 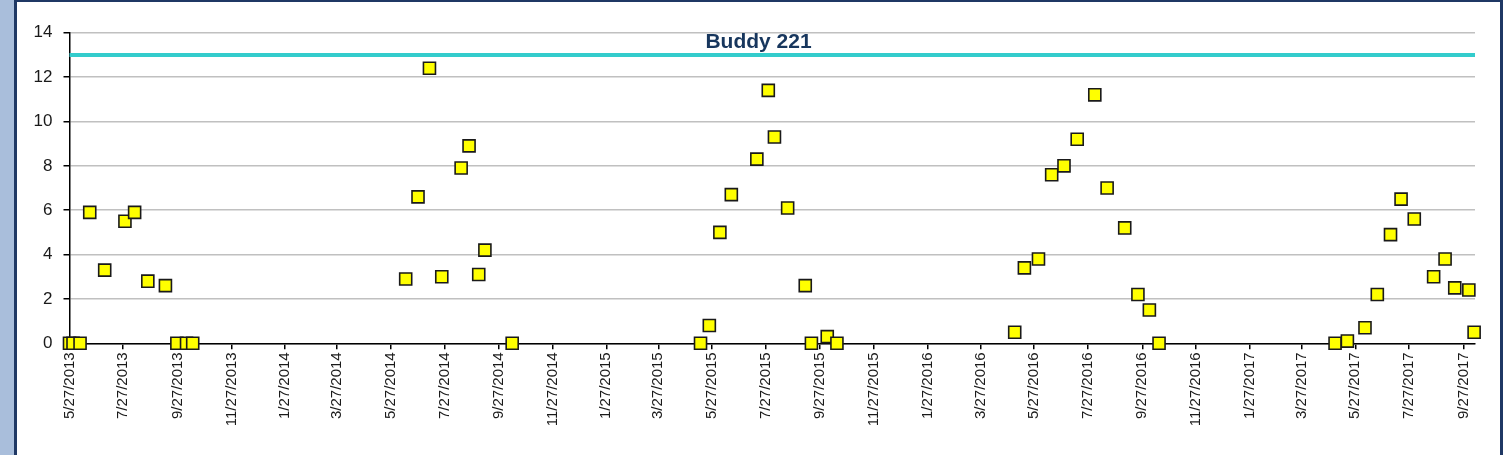 What do you see at coordinates (48, 298) in the screenshot?
I see `y-tick-label: 2` at bounding box center [48, 298].